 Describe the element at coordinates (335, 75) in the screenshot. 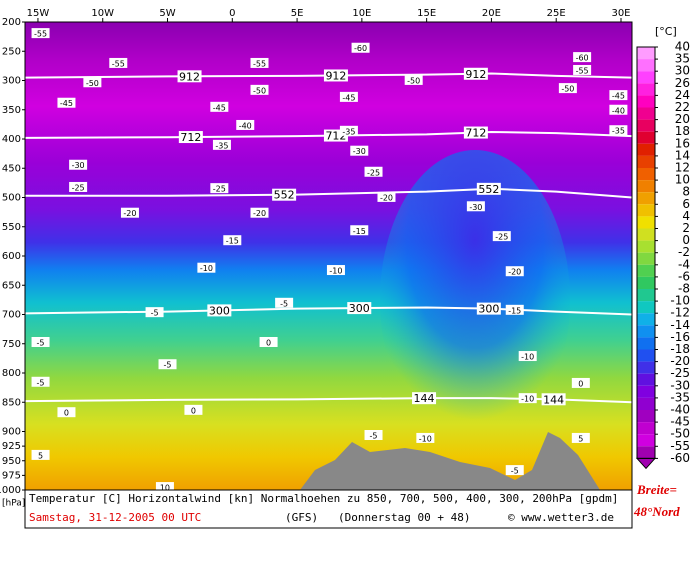

I see `height-label: 912` at that location.